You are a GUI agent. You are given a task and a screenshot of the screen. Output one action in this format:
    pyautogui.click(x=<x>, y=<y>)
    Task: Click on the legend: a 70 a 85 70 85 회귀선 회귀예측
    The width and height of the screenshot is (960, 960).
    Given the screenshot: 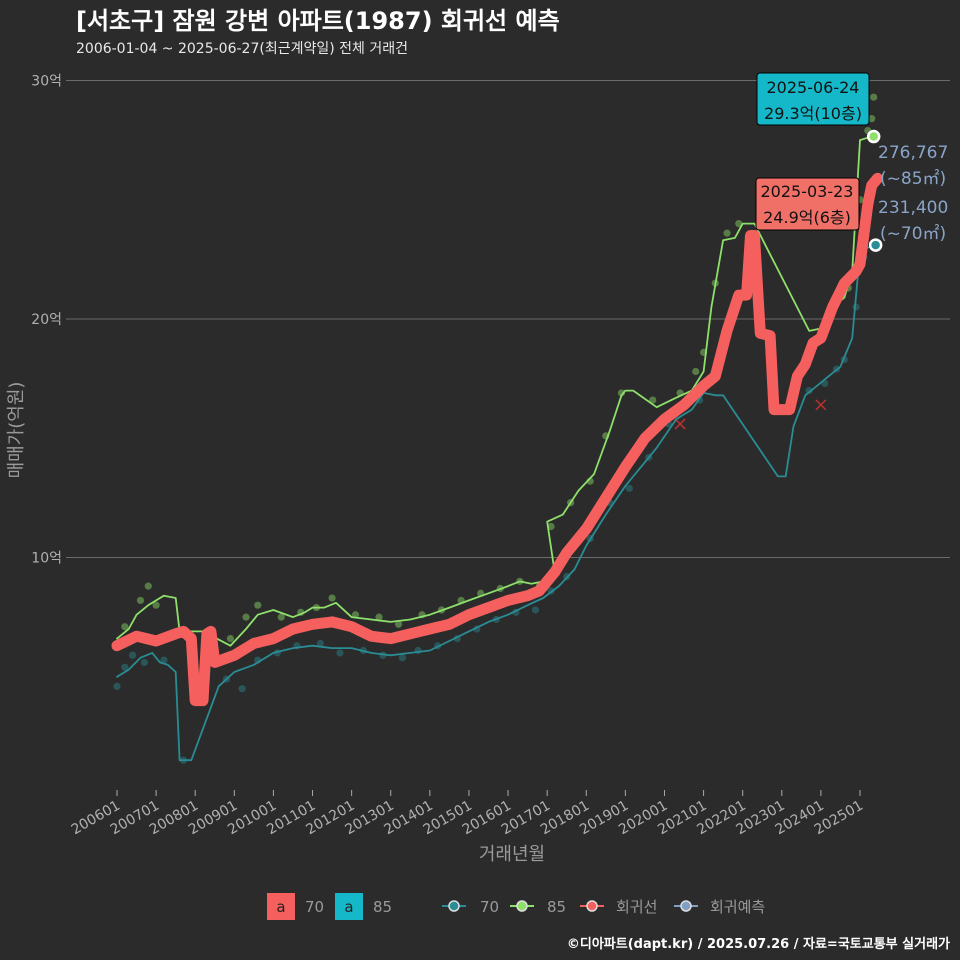 What is the action you would take?
    pyautogui.click(x=516, y=906)
    